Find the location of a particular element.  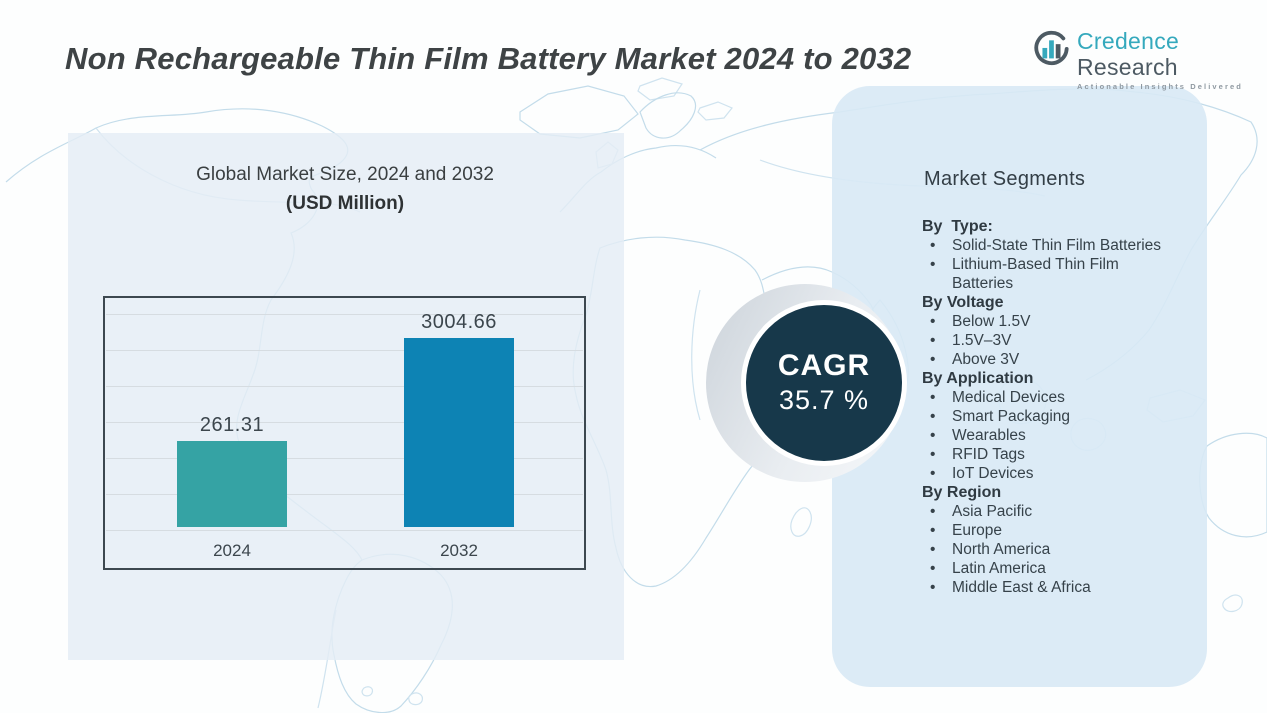

bar-group-2024: 261.31 is located at coordinates (232, 470).